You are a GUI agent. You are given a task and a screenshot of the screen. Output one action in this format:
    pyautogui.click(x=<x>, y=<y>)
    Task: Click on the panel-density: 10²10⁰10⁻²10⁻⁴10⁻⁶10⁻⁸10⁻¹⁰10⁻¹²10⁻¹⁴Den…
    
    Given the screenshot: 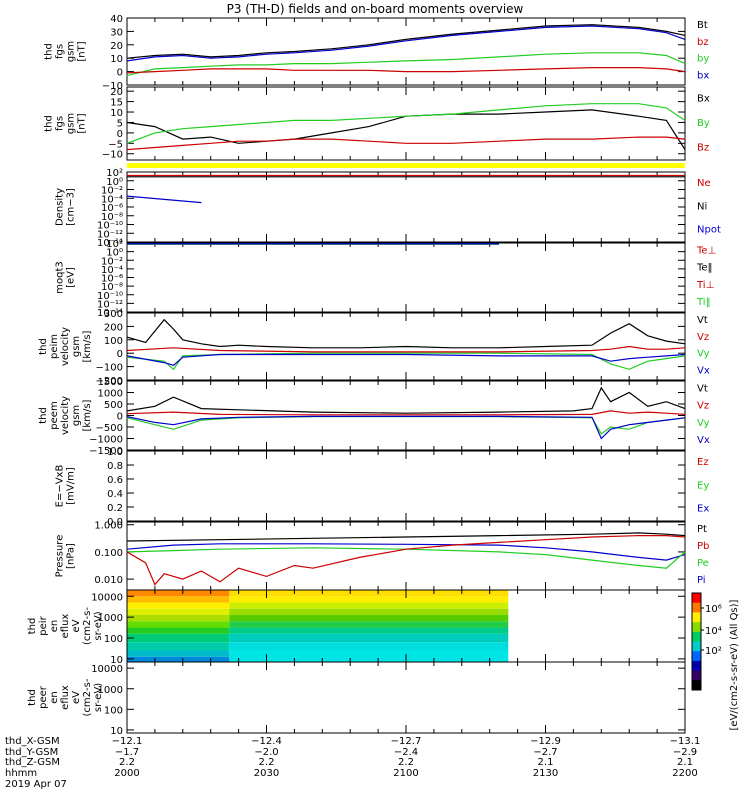 What is the action you would take?
    pyautogui.click(x=388, y=208)
    